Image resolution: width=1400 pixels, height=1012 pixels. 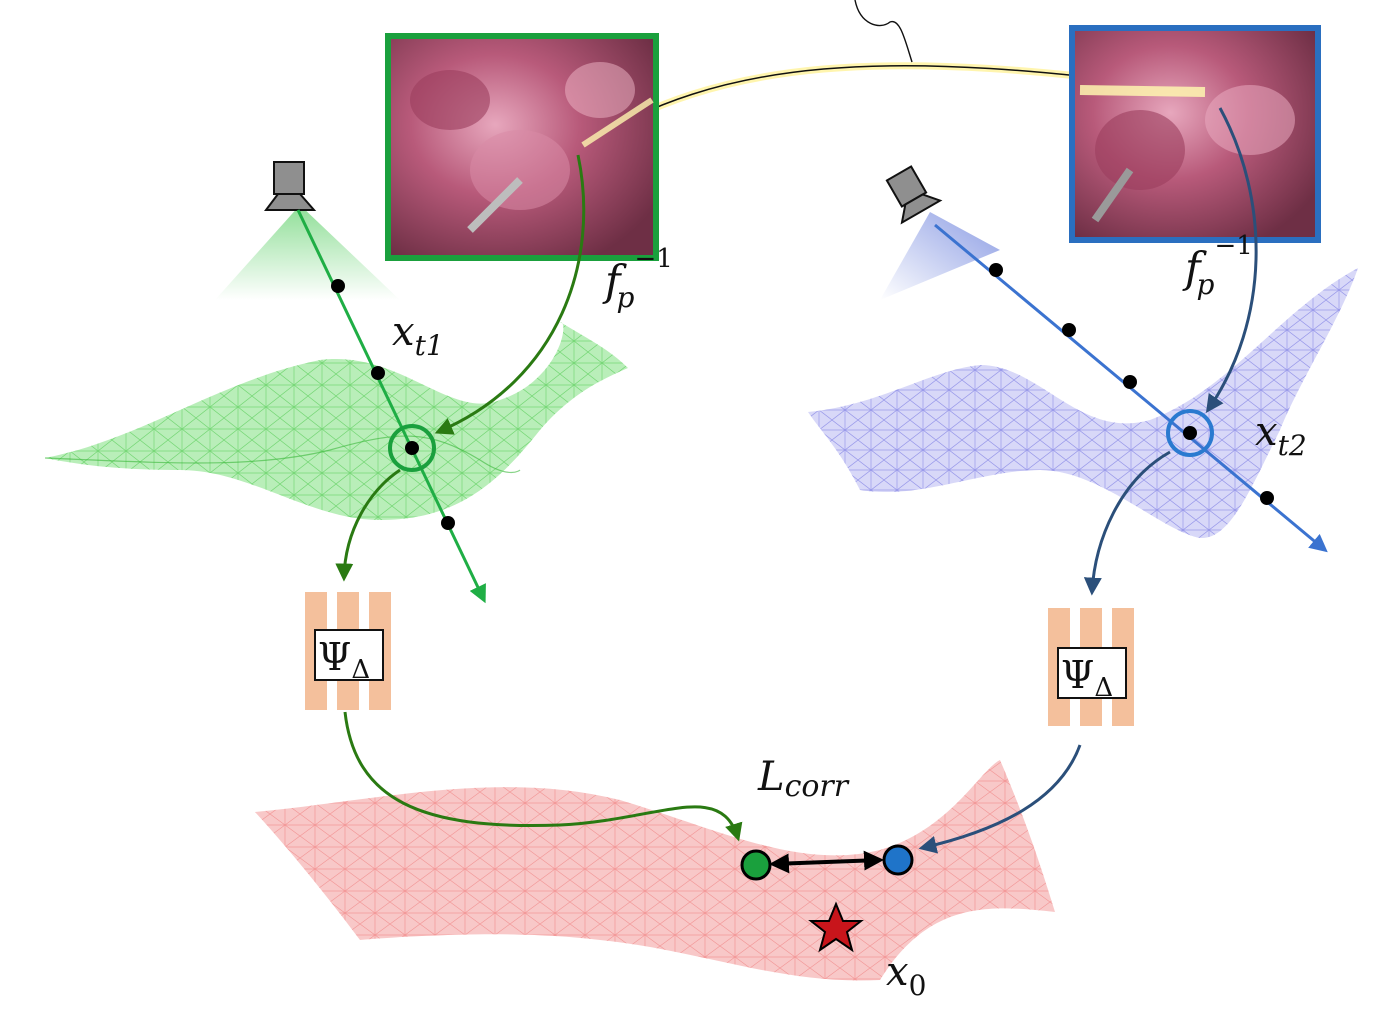 What do you see at coordinates (940, 232) in the screenshot?
I see `camera-t2` at bounding box center [940, 232].